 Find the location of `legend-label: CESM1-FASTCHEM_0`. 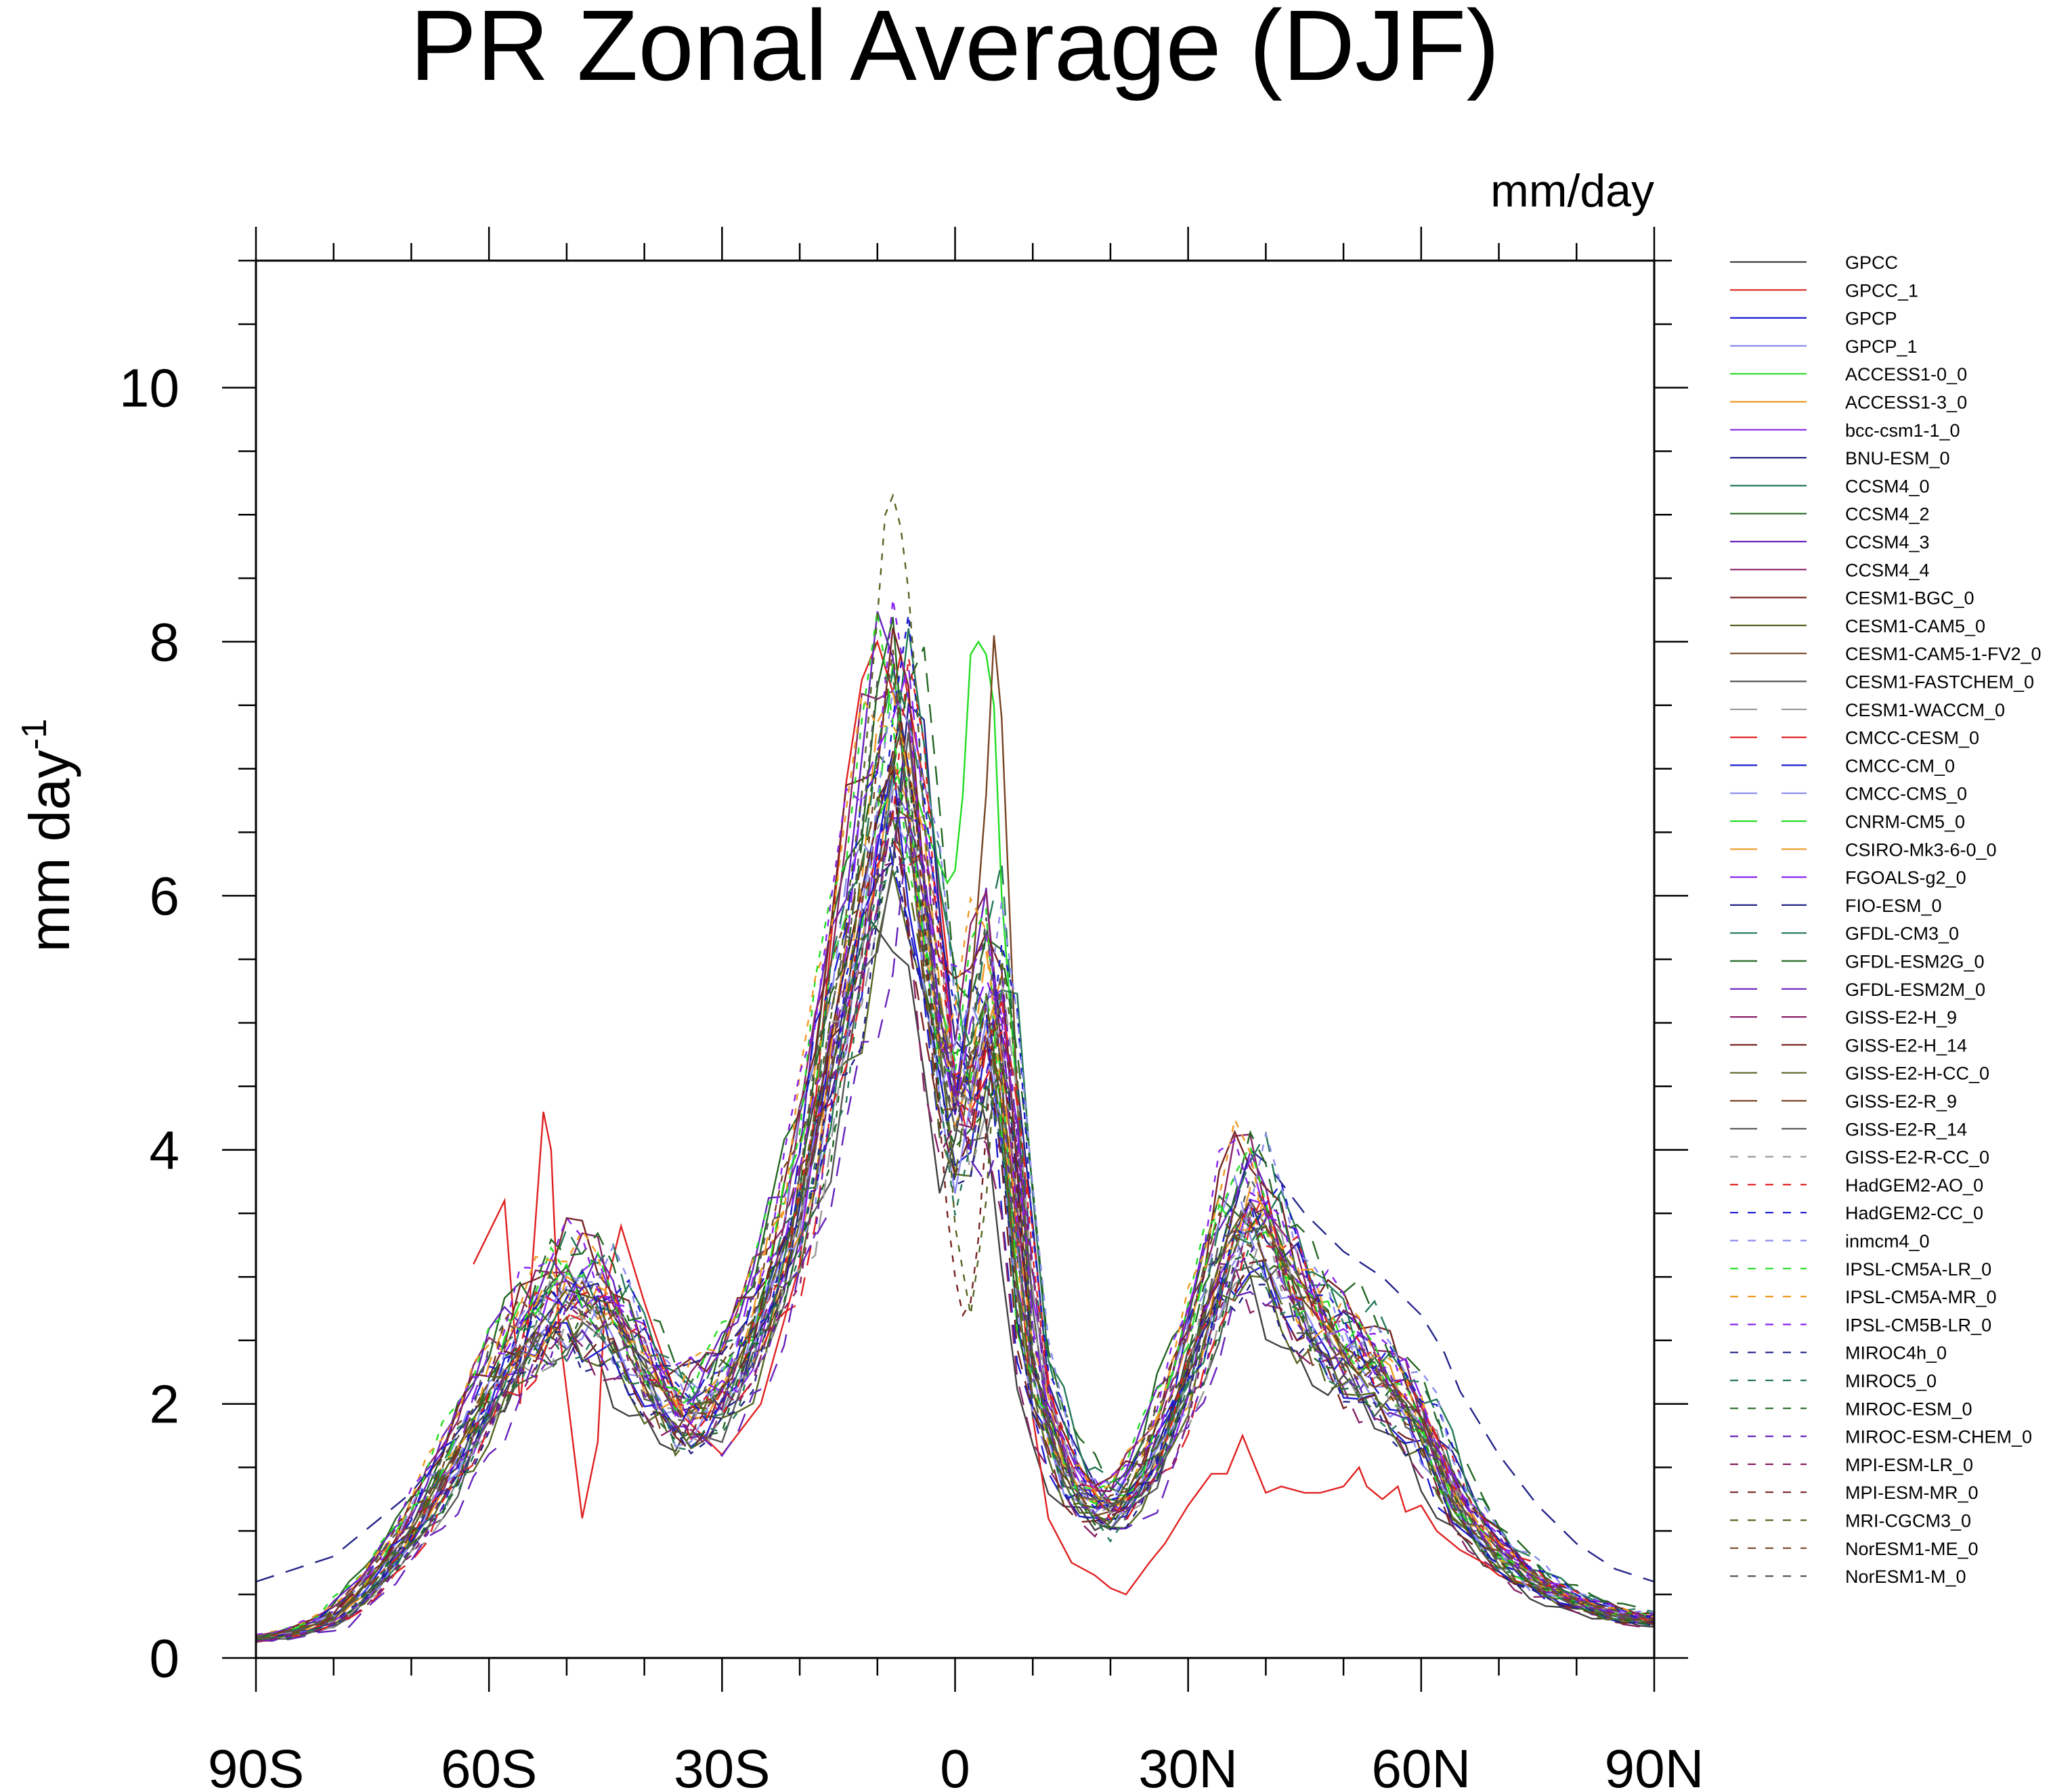

legend-label: CESM1-FASTCHEM_0 is located at coordinates (1939, 683).